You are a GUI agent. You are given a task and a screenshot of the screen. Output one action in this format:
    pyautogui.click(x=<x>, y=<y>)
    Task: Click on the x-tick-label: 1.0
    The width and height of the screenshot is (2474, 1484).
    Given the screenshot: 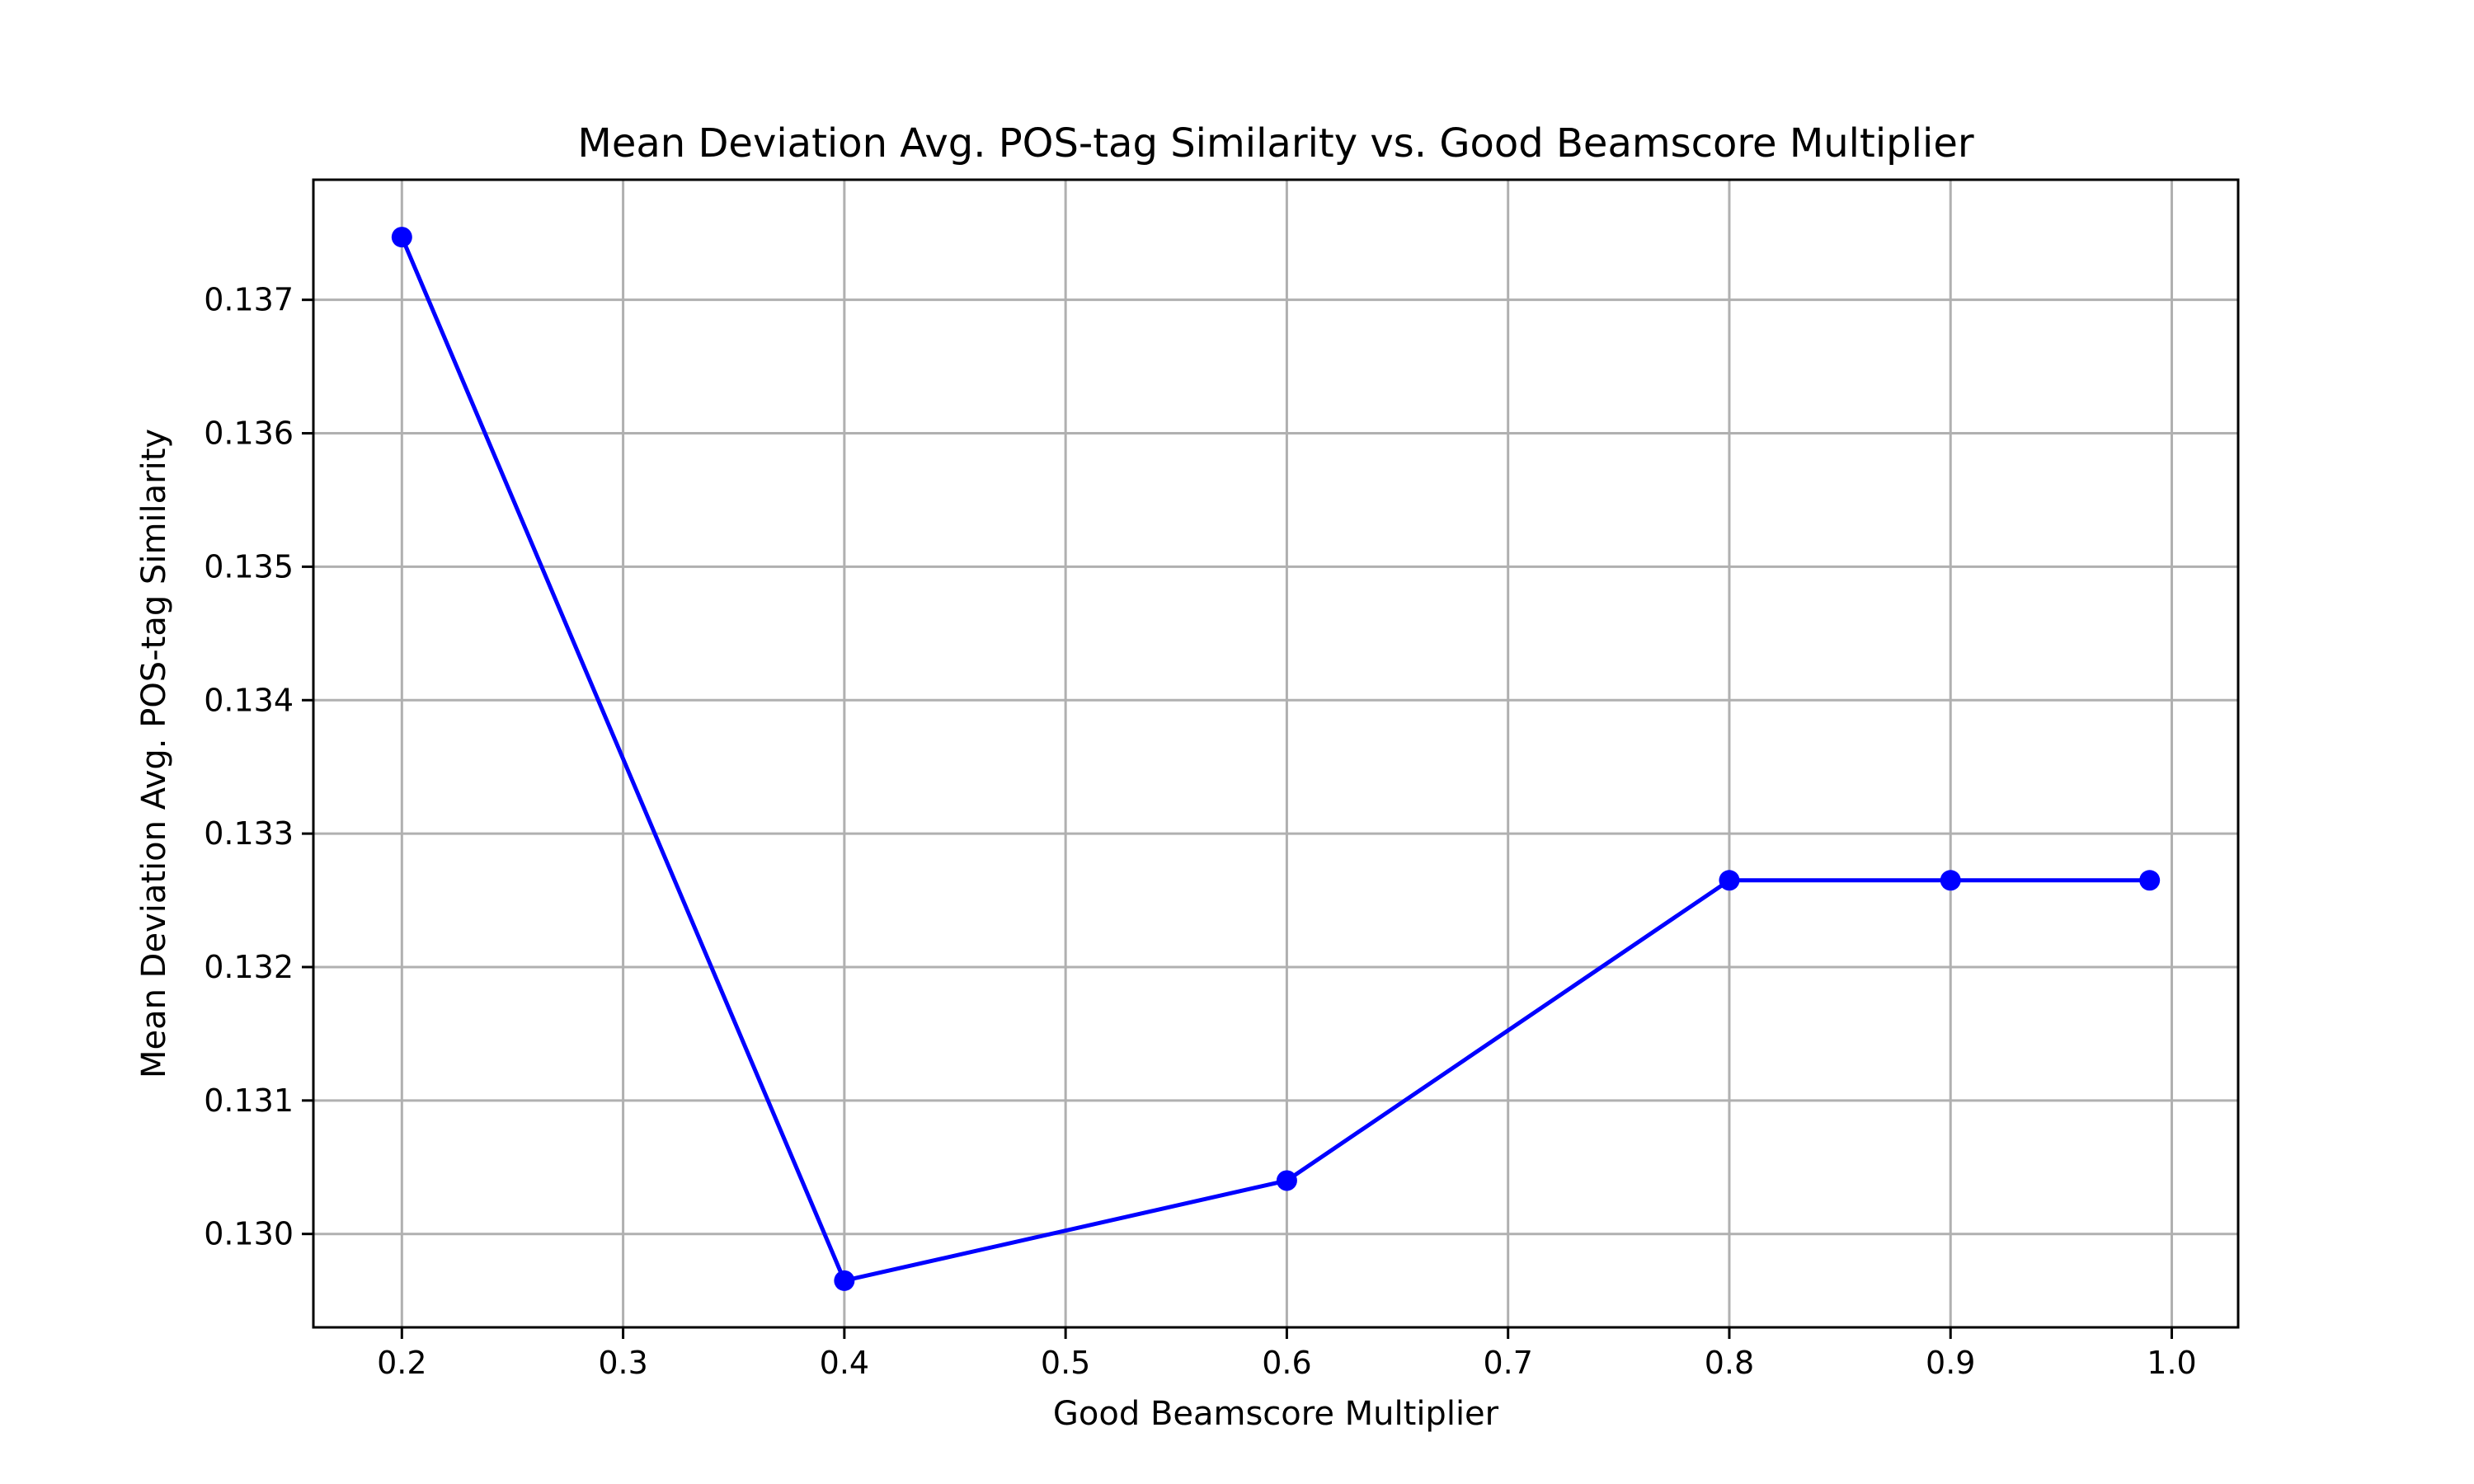 What is the action you would take?
    pyautogui.click(x=2171, y=1363)
    